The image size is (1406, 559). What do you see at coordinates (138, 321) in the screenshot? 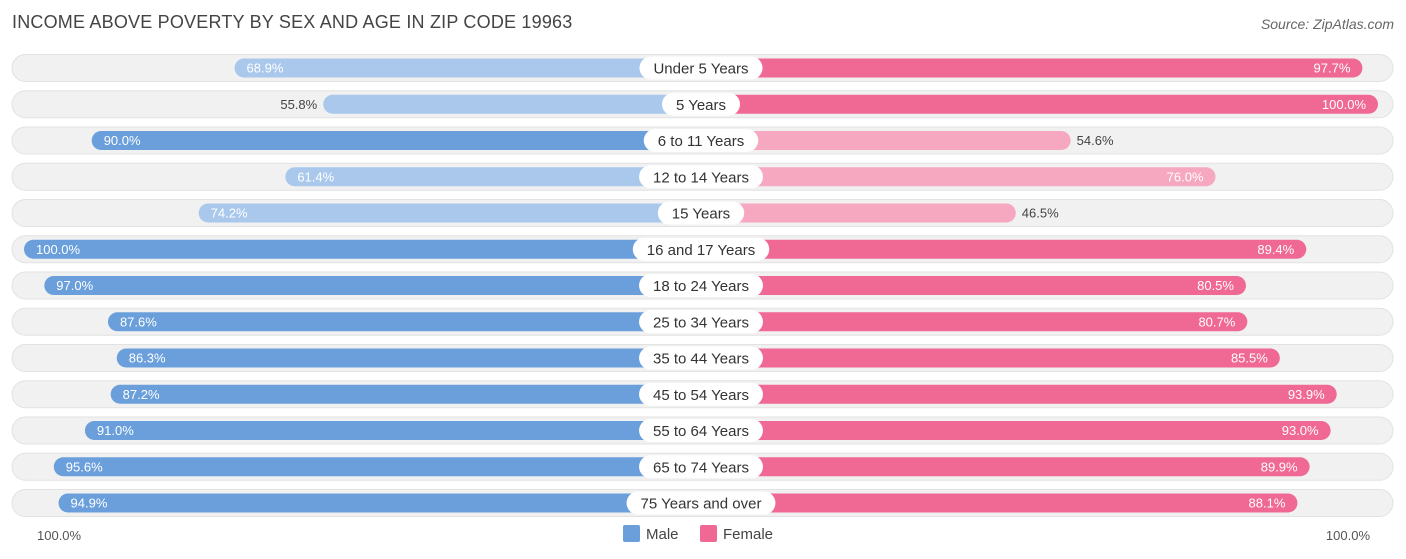
I see `male-value-label: 87.6%` at bounding box center [138, 321].